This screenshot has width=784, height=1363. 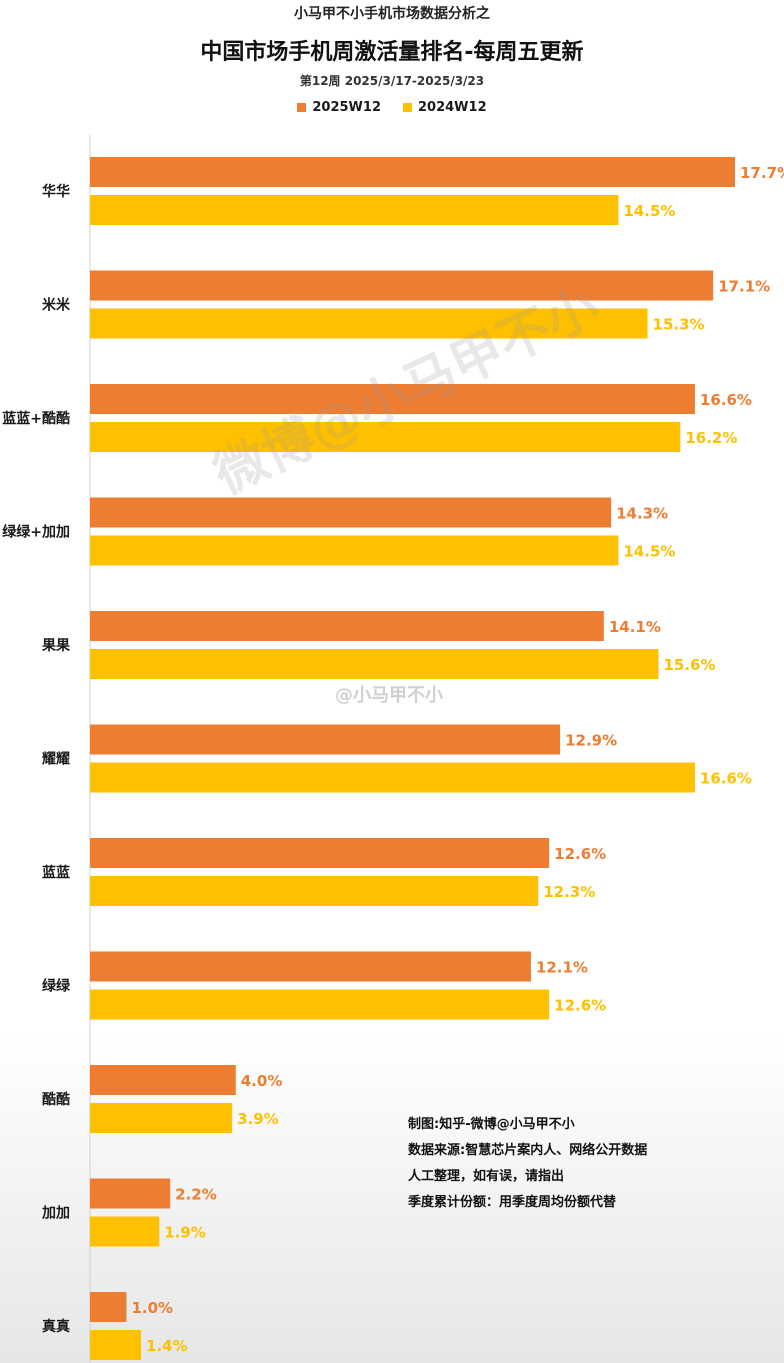 I want to click on legend-label-2024: 2024W12, so click(x=452, y=107).